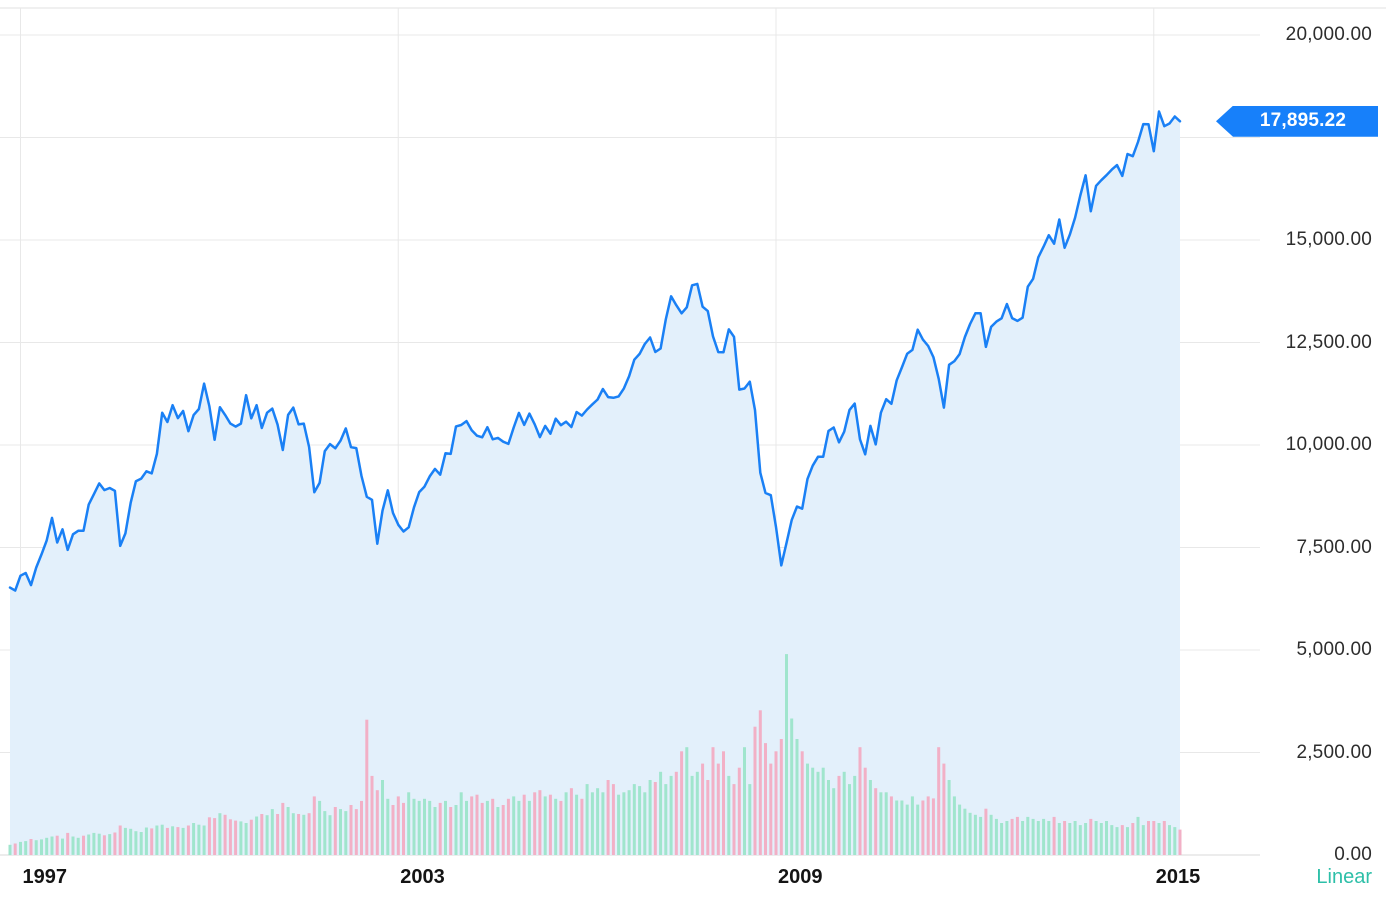  Describe the element at coordinates (1303, 121) in the screenshot. I see `last-price-value: 17,895.22` at that location.